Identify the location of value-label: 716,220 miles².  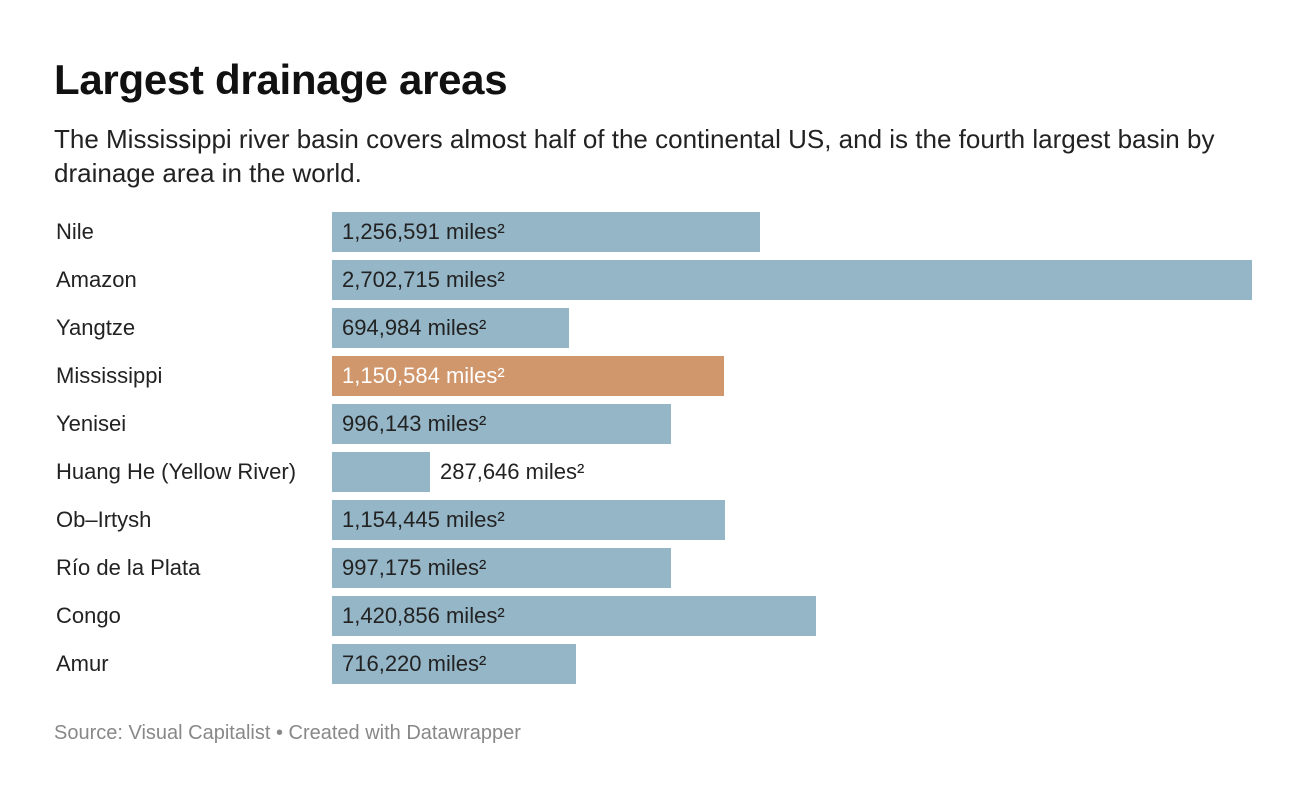
(414, 663).